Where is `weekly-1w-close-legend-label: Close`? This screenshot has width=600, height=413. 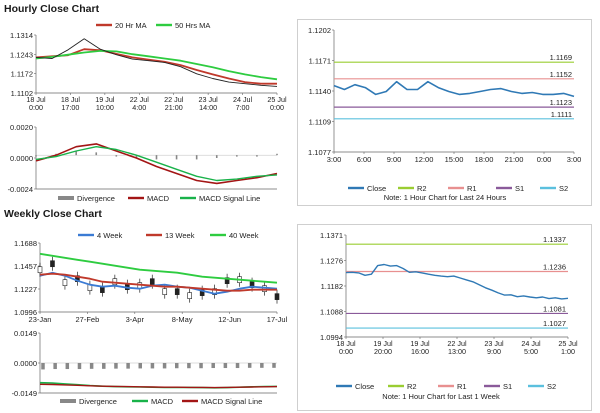
weekly-1w-close-legend-label: Close is located at coordinates (364, 386).